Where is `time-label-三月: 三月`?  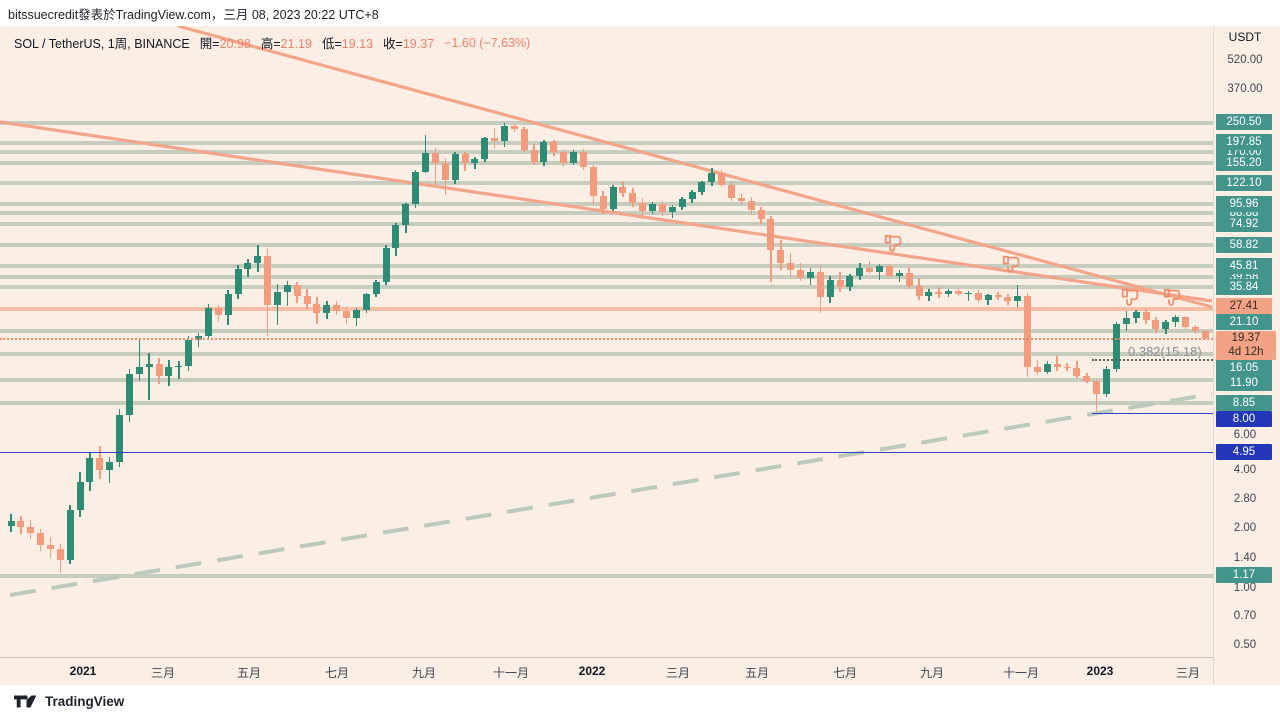 time-label-三月: 三月 is located at coordinates (163, 673).